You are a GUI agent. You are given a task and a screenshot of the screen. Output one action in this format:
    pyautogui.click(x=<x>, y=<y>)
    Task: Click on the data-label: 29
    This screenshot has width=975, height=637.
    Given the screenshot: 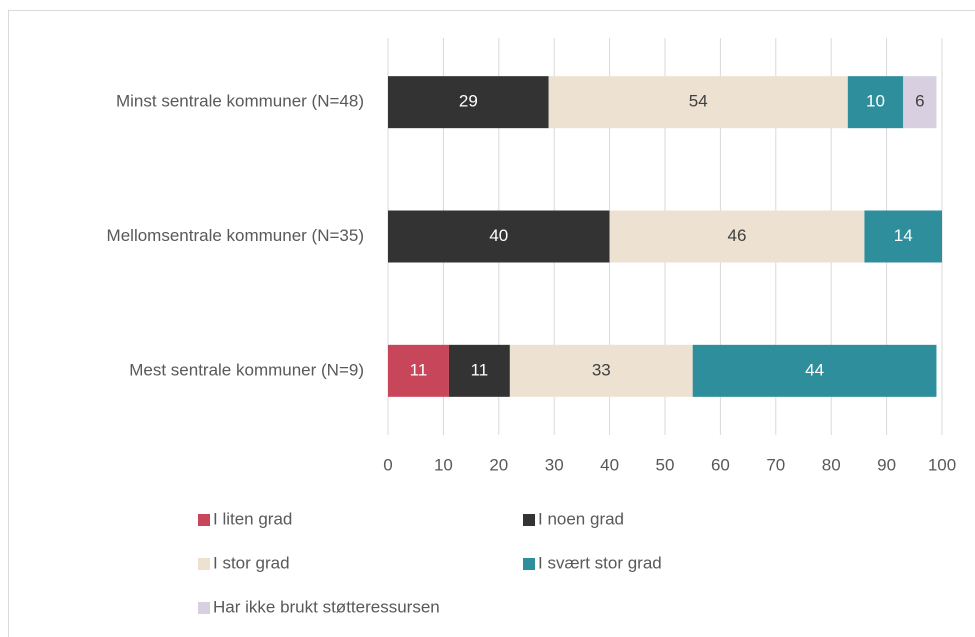 What is the action you would take?
    pyautogui.click(x=468, y=101)
    